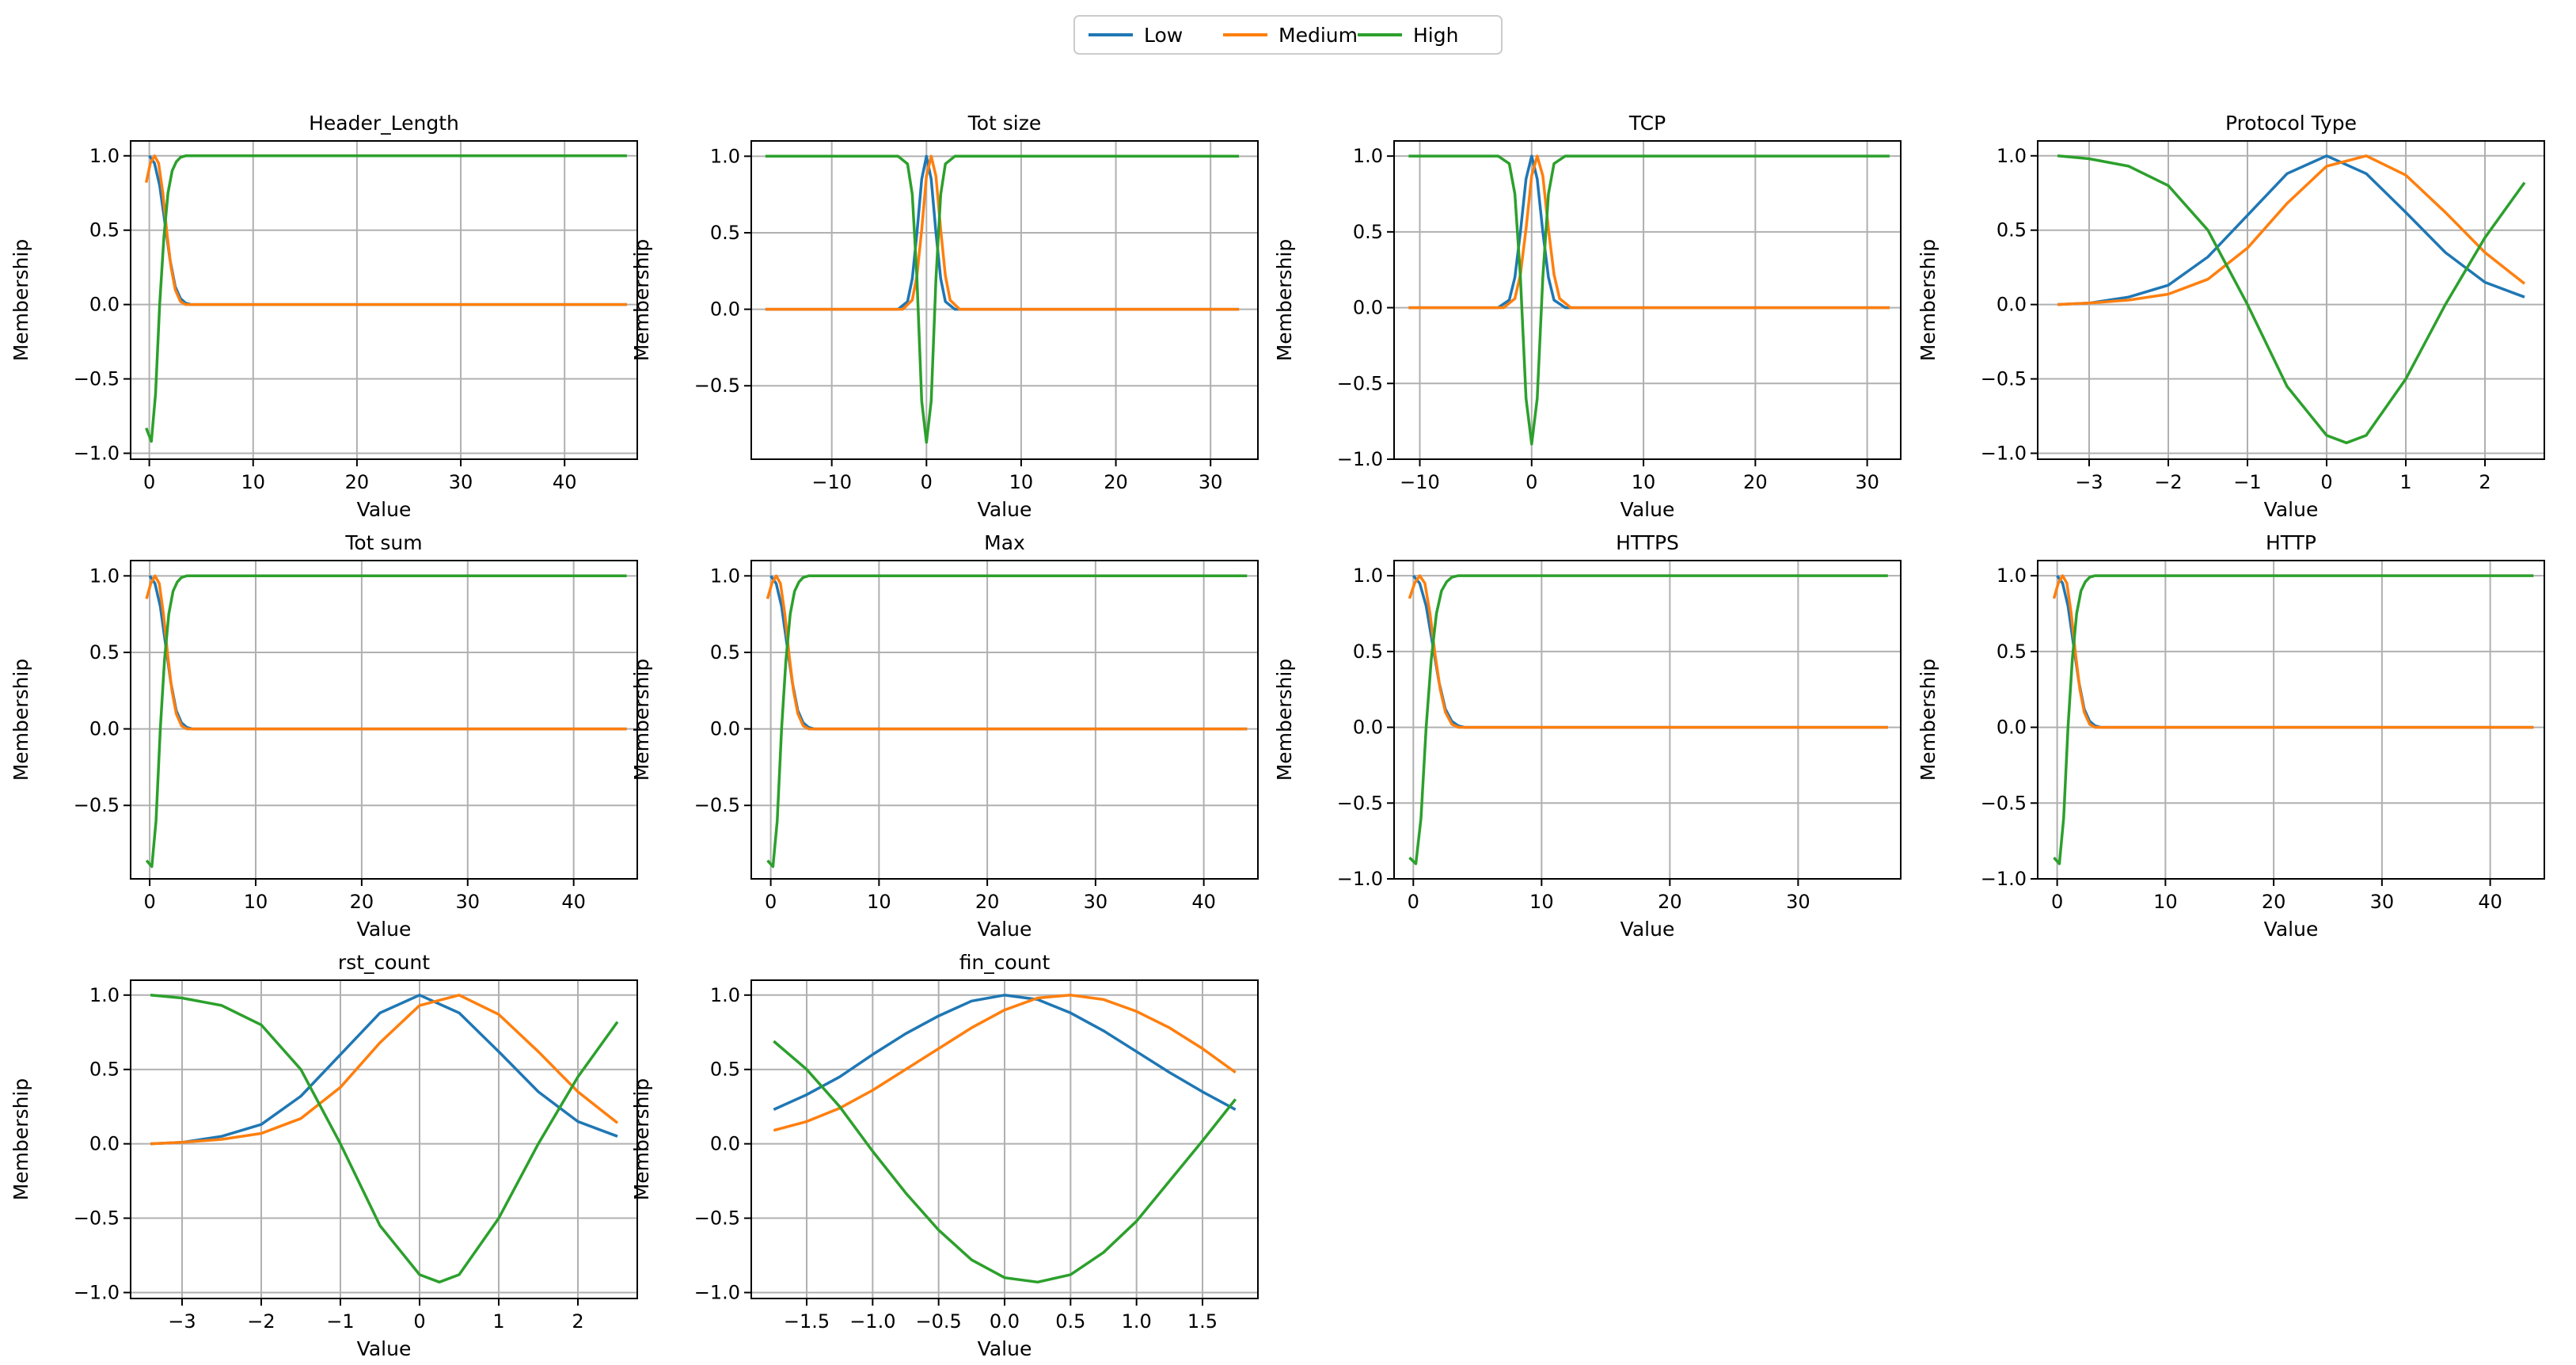 Image resolution: width=2576 pixels, height=1365 pixels. I want to click on x-tick-label: −2, so click(261, 1321).